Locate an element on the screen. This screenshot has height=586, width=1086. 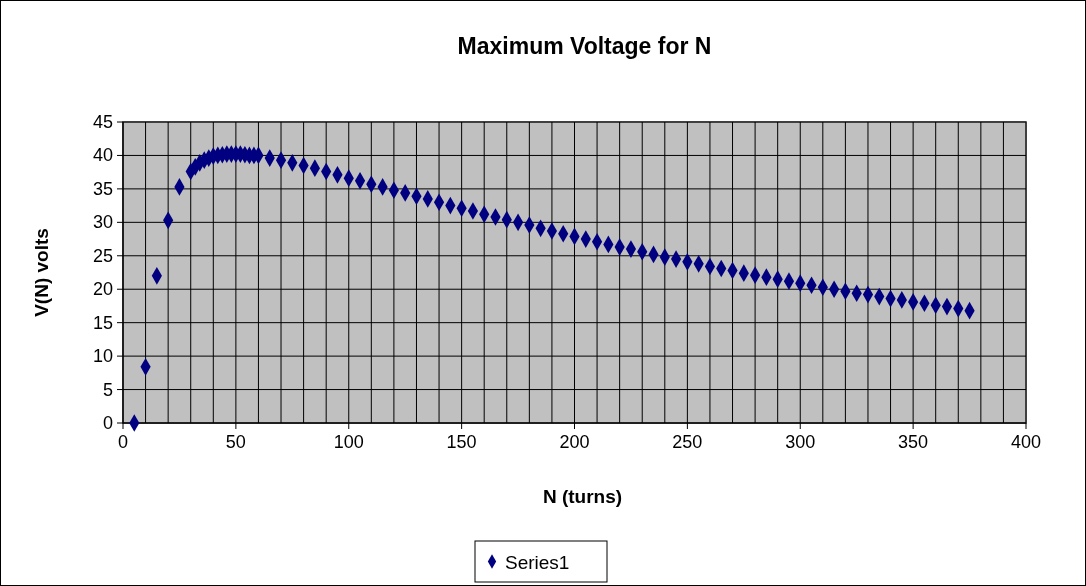
y-tick-label: 30 is located at coordinates (102, 222).